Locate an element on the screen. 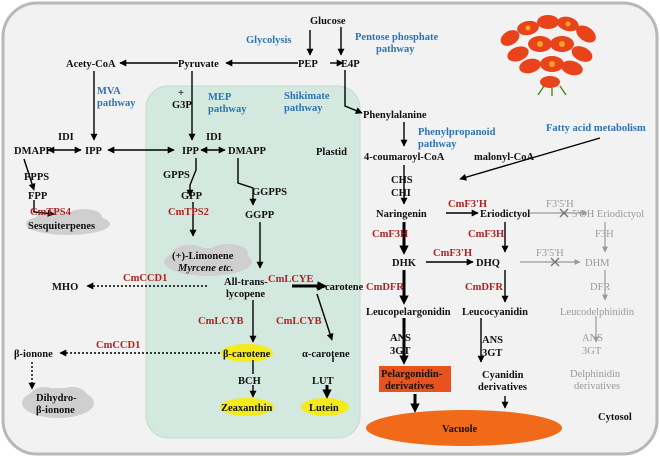 This screenshot has width=660, height=457. acetyl-coa: Acety-CoA is located at coordinates (91, 64).